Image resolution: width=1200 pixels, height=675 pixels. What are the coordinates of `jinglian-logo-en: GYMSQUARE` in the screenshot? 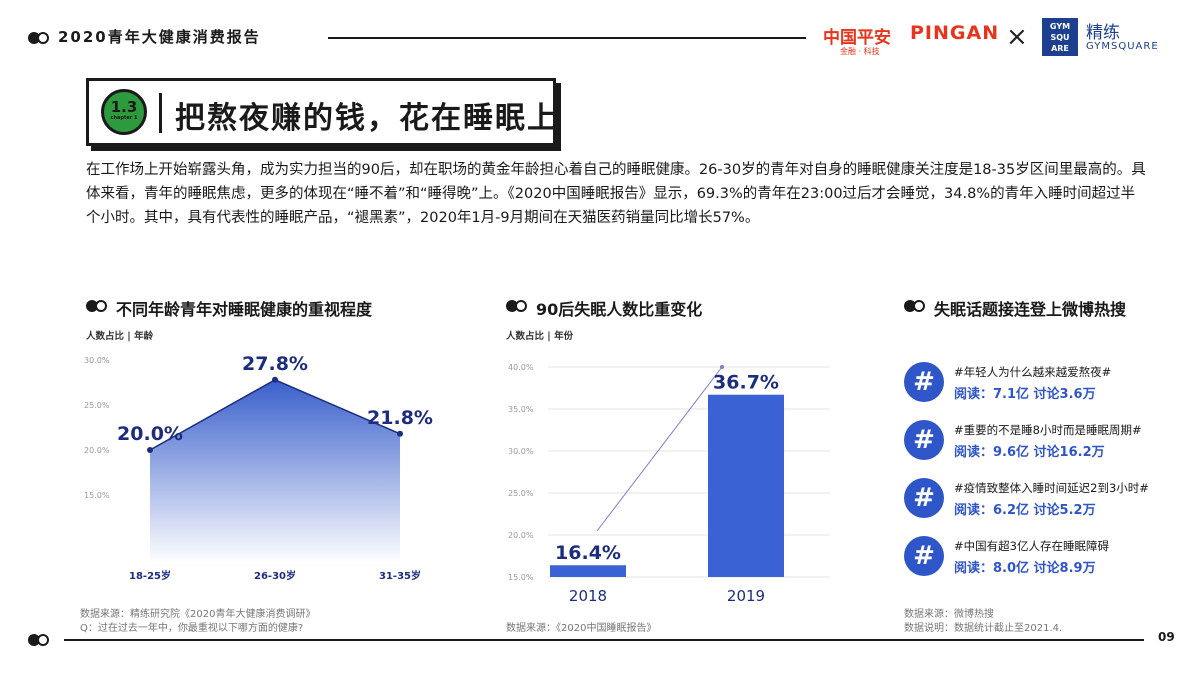 It's located at (1122, 46).